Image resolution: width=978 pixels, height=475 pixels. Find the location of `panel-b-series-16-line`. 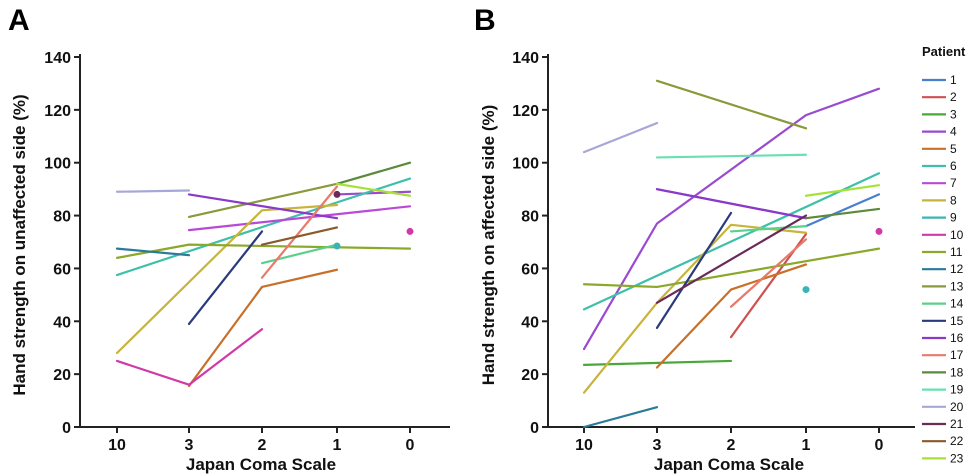

panel-b-series-16-line is located at coordinates (731, 204).